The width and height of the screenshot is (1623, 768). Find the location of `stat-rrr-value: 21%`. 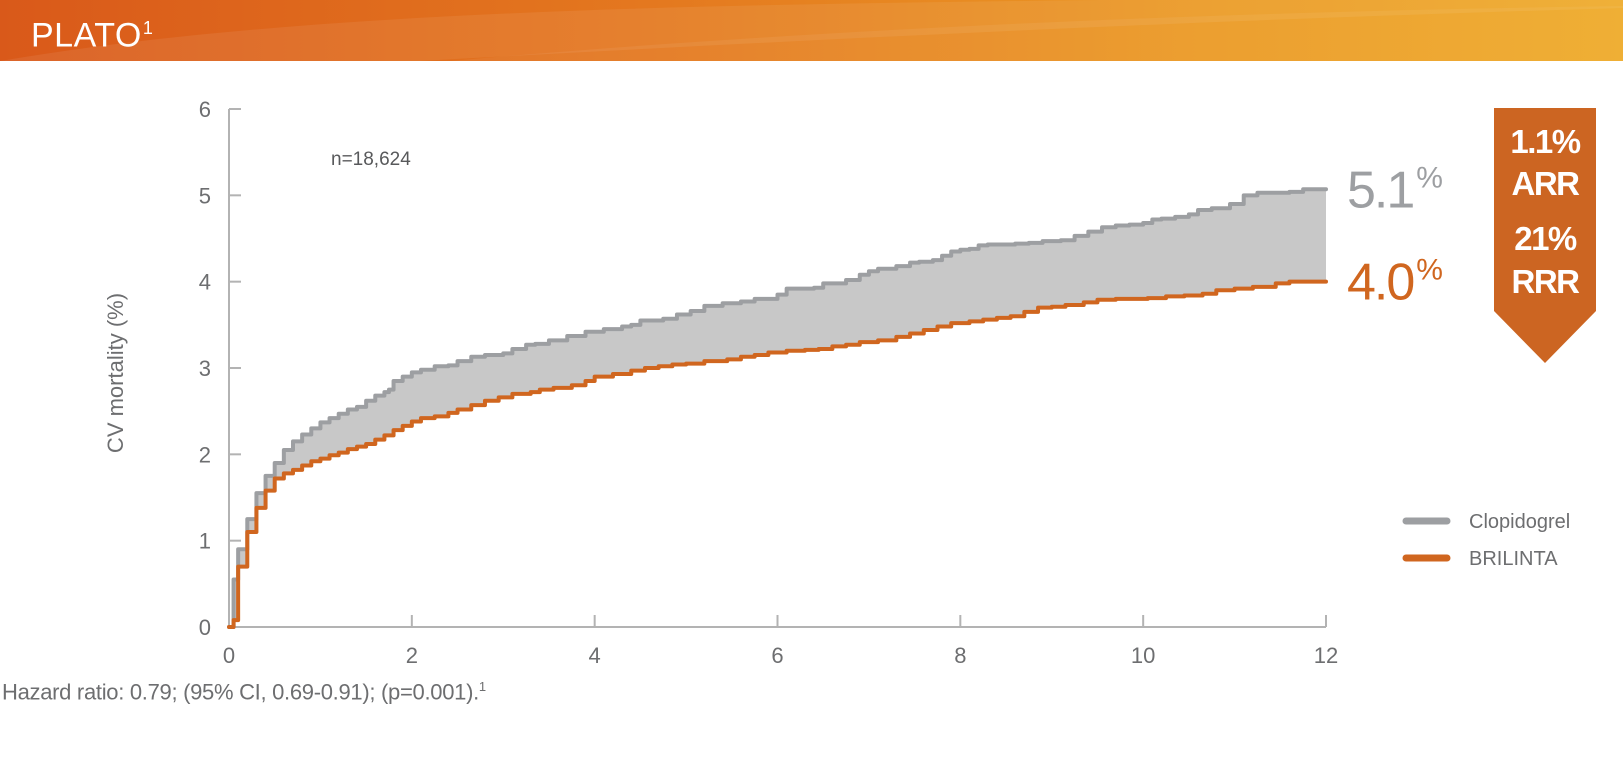

stat-rrr-value: 21% is located at coordinates (1545, 238).